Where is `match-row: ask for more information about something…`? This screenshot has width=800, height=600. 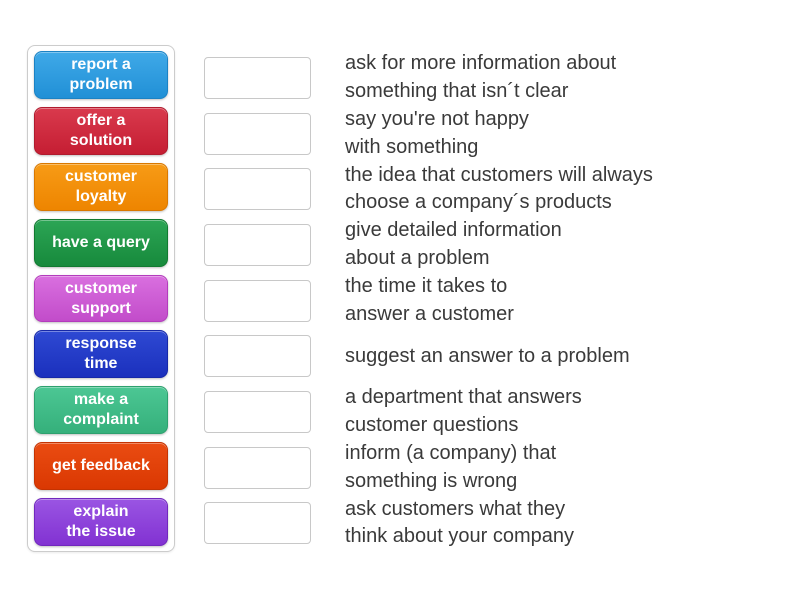 match-row: ask for more information about something… is located at coordinates (494, 78).